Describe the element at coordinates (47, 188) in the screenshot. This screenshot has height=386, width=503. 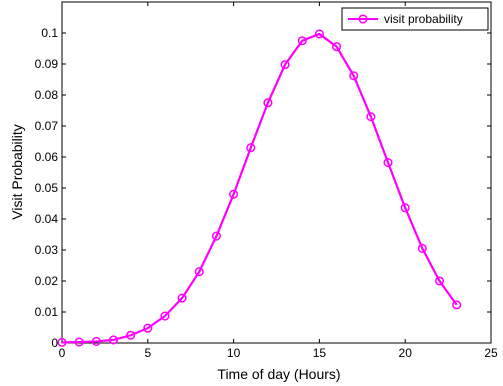
I see `y-tick-label: 0.05` at that location.